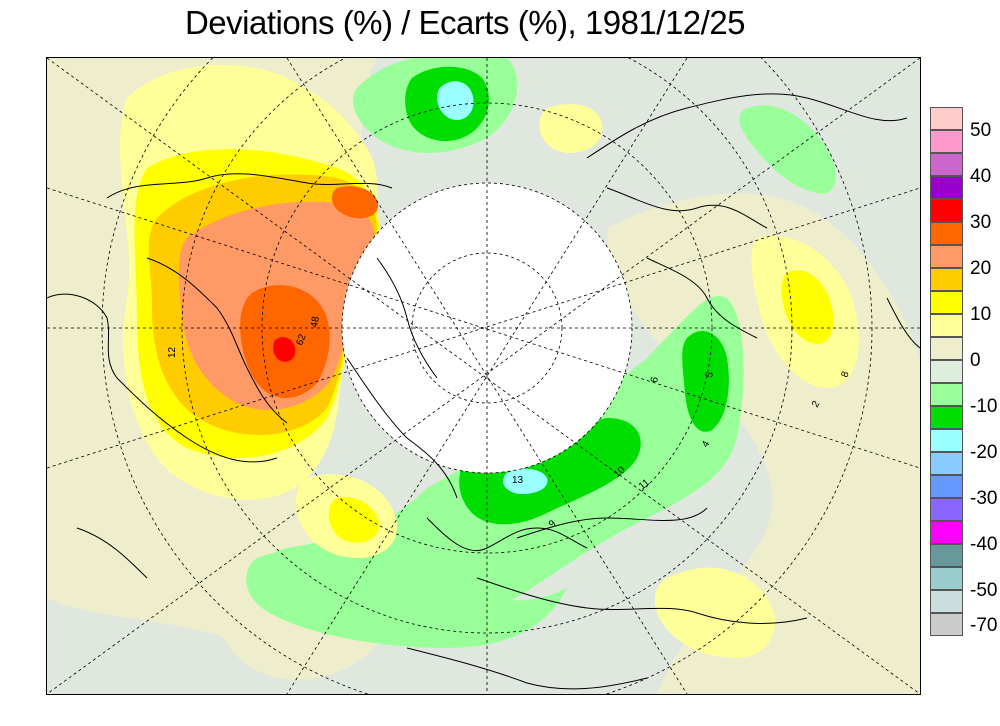 Image resolution: width=1000 pixels, height=726 pixels. Describe the element at coordinates (715, 612) in the screenshot. I see `contour-10-20-southeast` at that location.